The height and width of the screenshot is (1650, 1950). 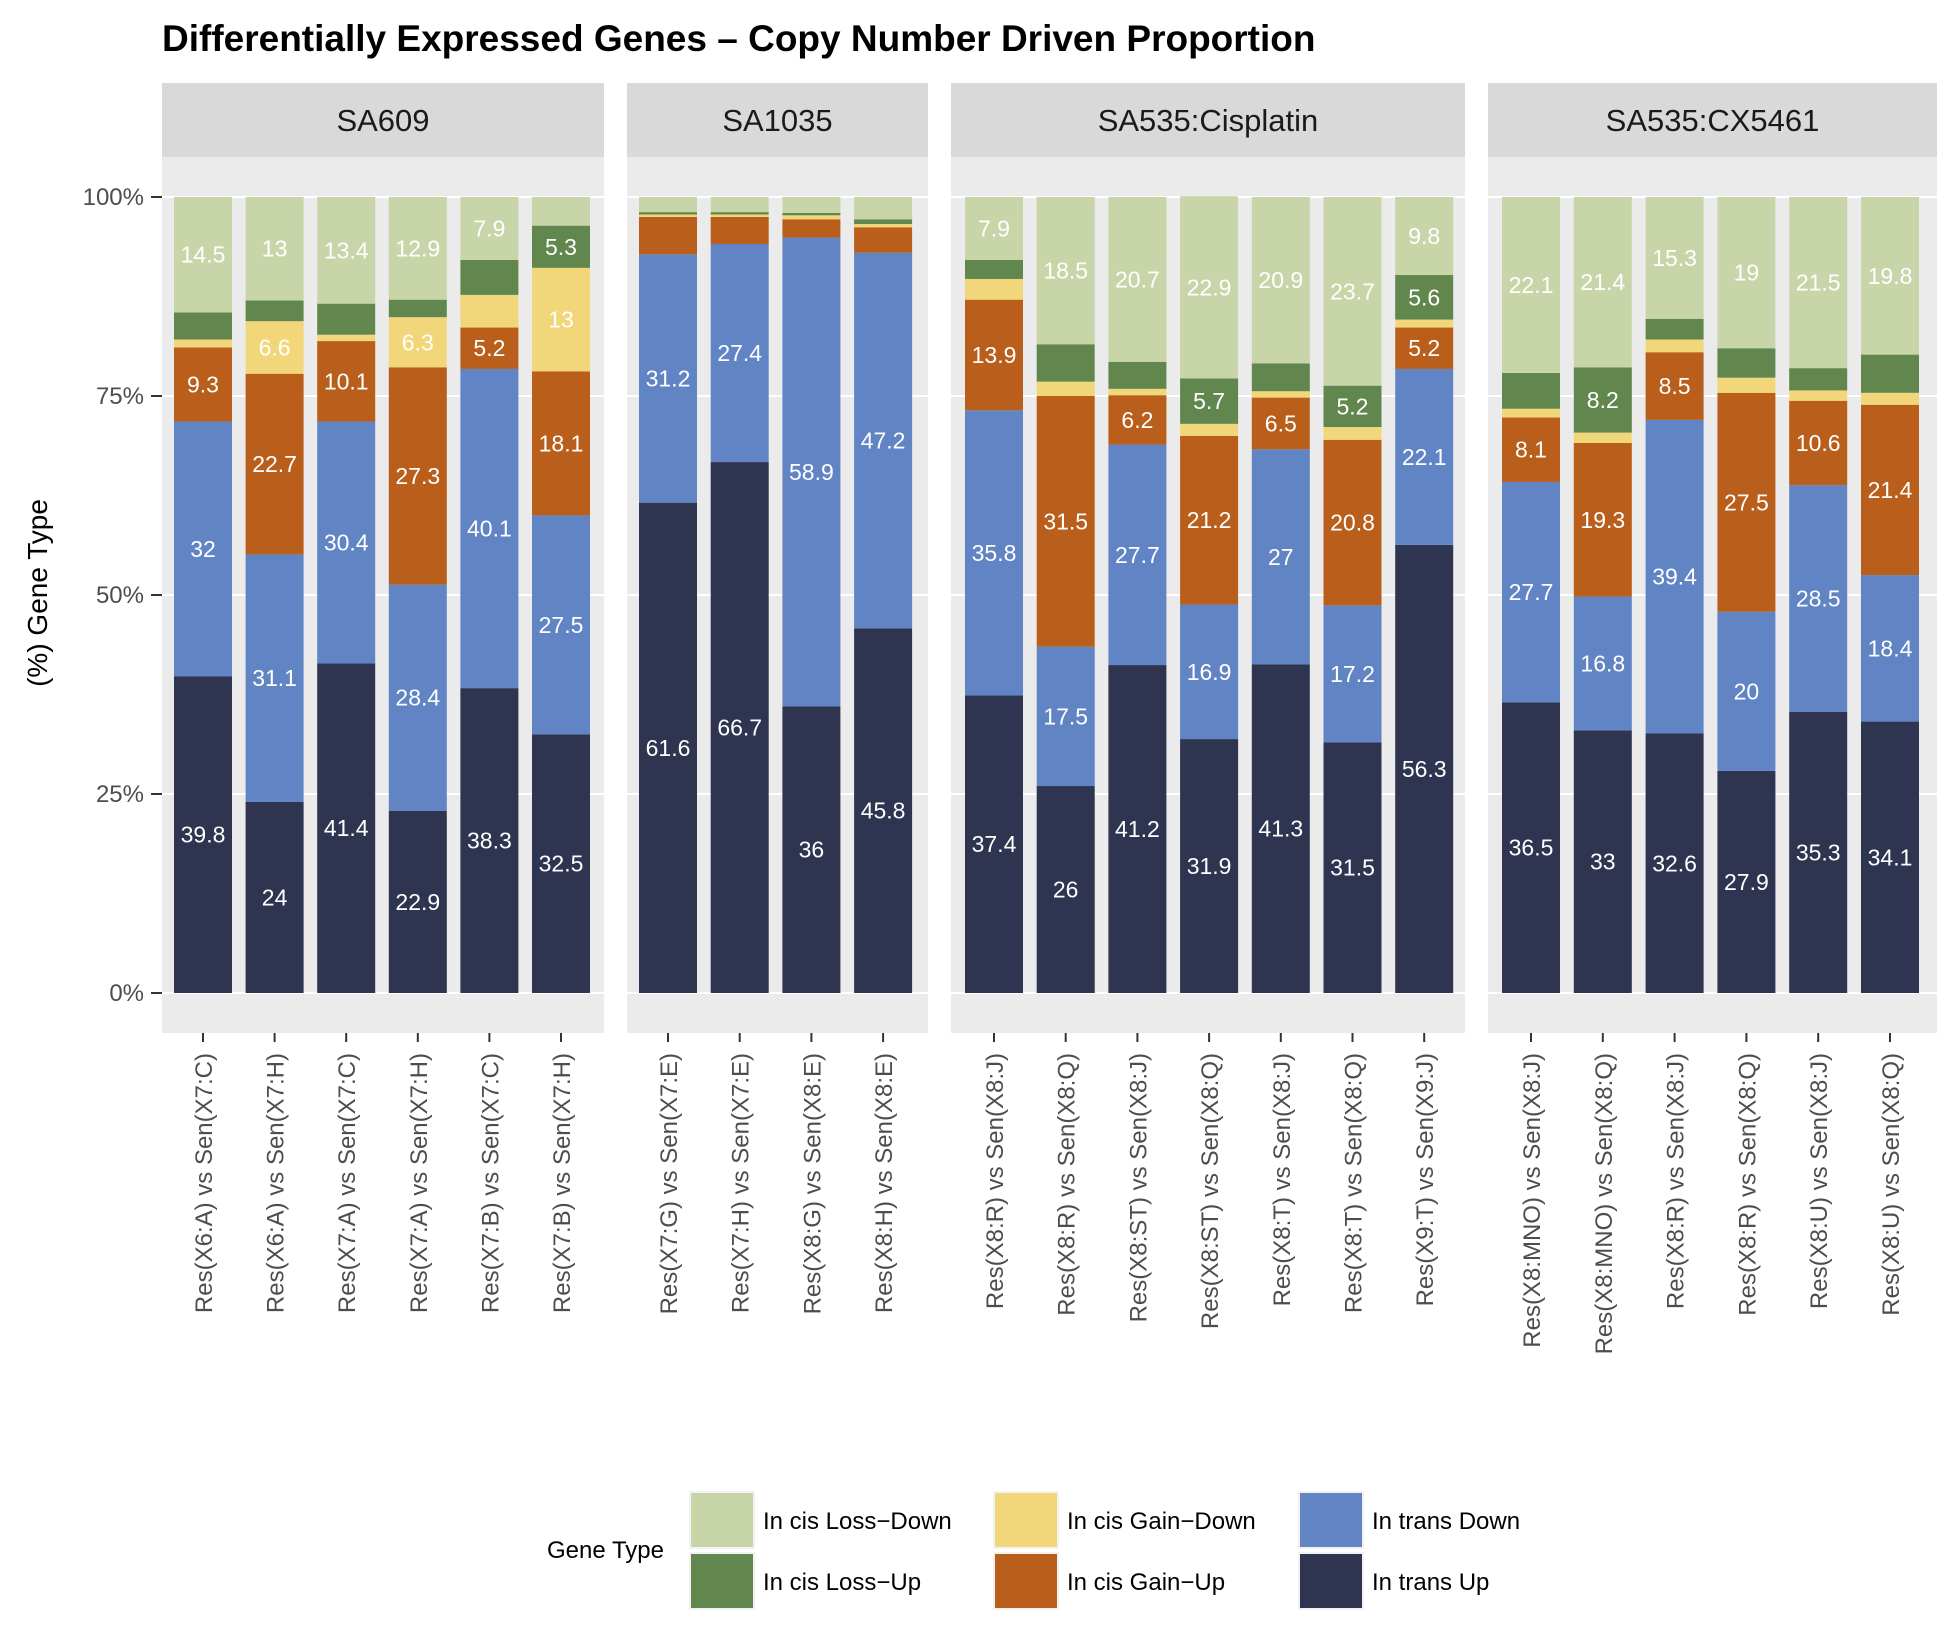 I want to click on legend-item-in-trans-down: In trans Down, so click(x=1409, y=1520).